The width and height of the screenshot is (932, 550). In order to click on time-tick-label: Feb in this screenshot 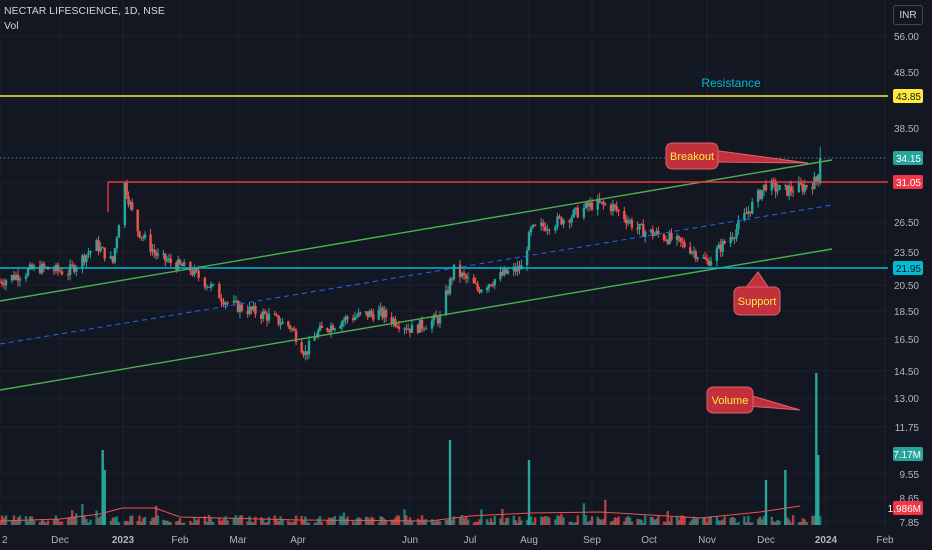, I will do `click(180, 540)`.